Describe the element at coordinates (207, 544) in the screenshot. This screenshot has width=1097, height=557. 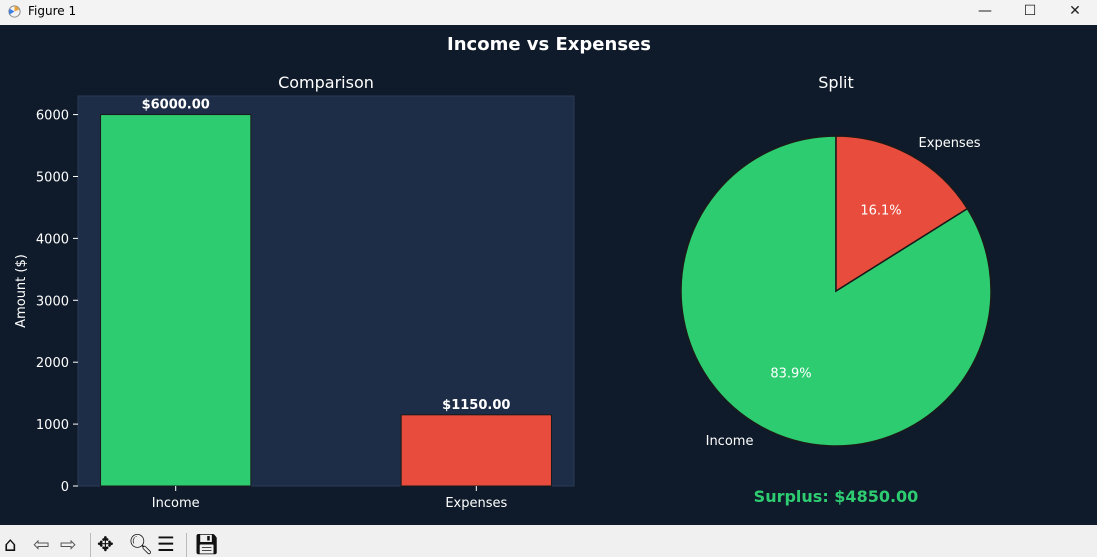
I see `save-icon: 💾︎` at that location.